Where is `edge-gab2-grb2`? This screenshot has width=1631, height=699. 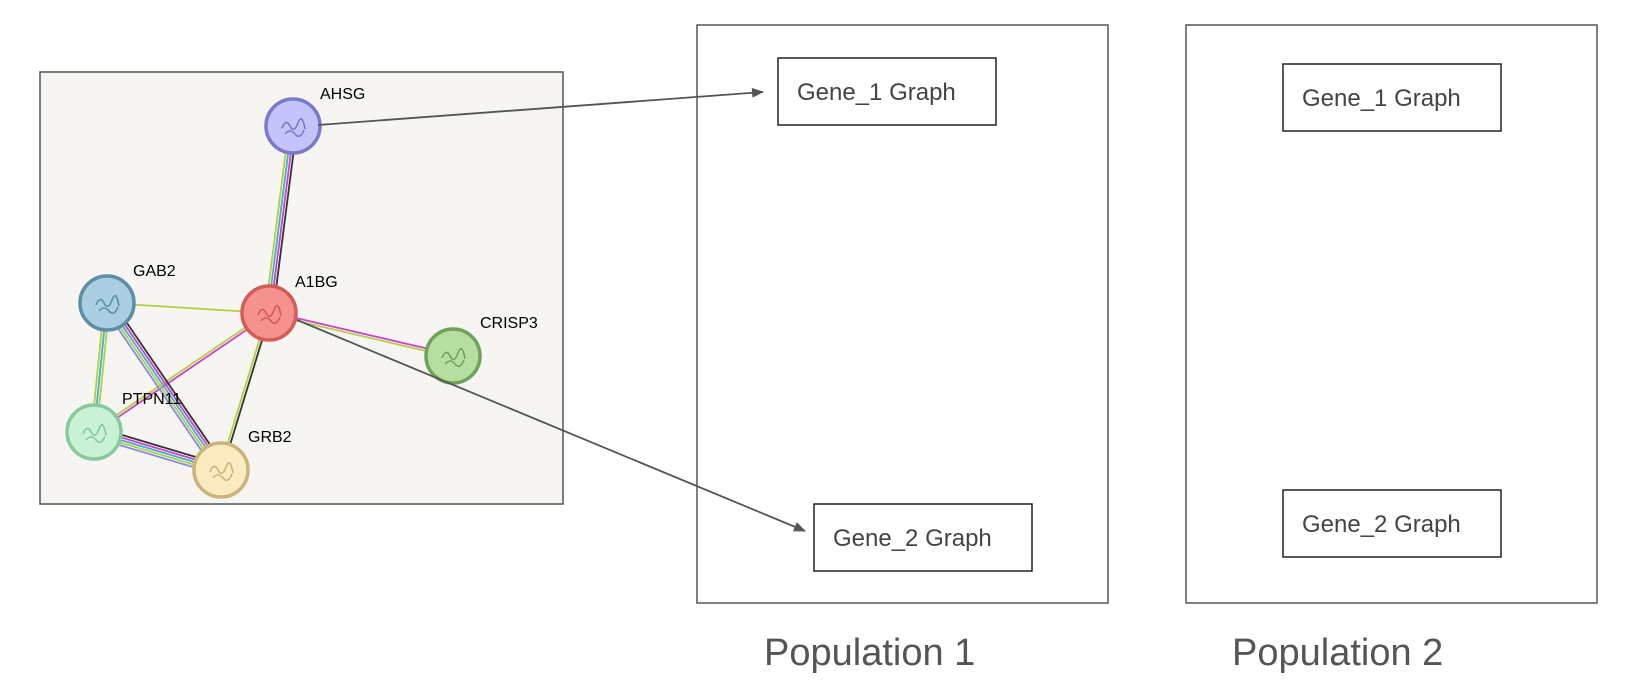 edge-gab2-grb2 is located at coordinates (164, 386).